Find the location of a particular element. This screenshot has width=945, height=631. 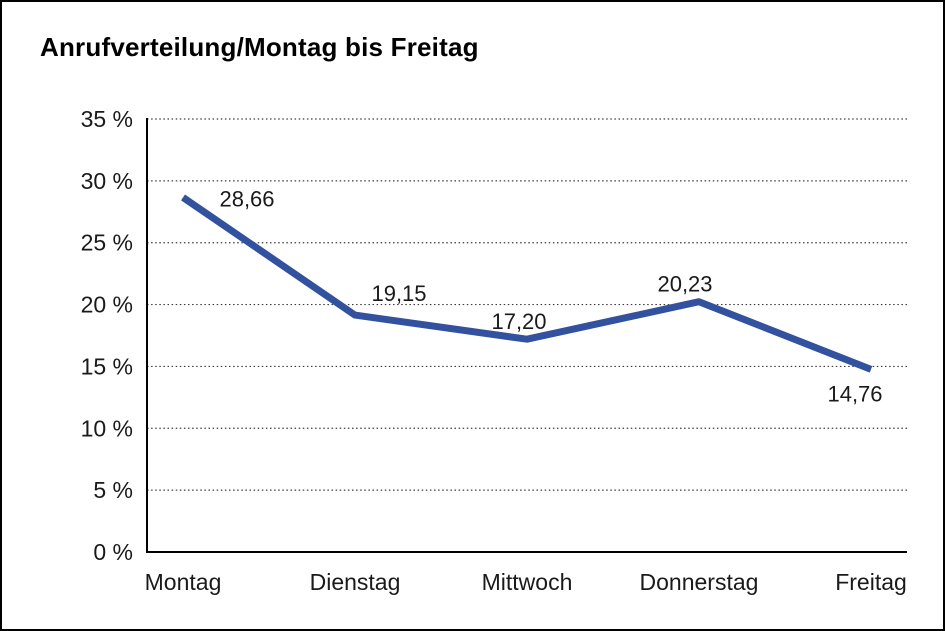

y-tick-label: 25 % is located at coordinates (107, 243).